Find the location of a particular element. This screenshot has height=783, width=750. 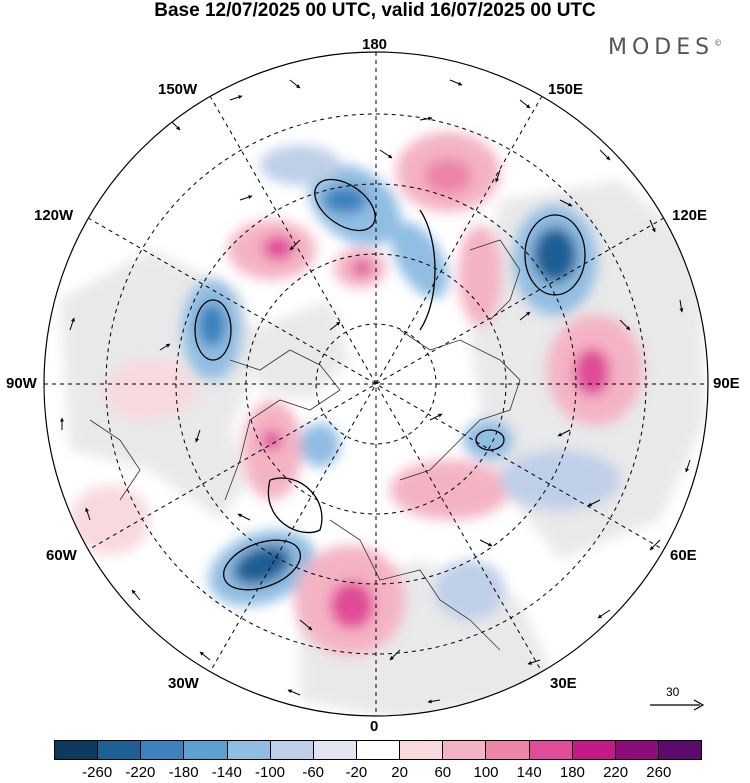

colorbar-tick-label: 260 is located at coordinates (659, 772).